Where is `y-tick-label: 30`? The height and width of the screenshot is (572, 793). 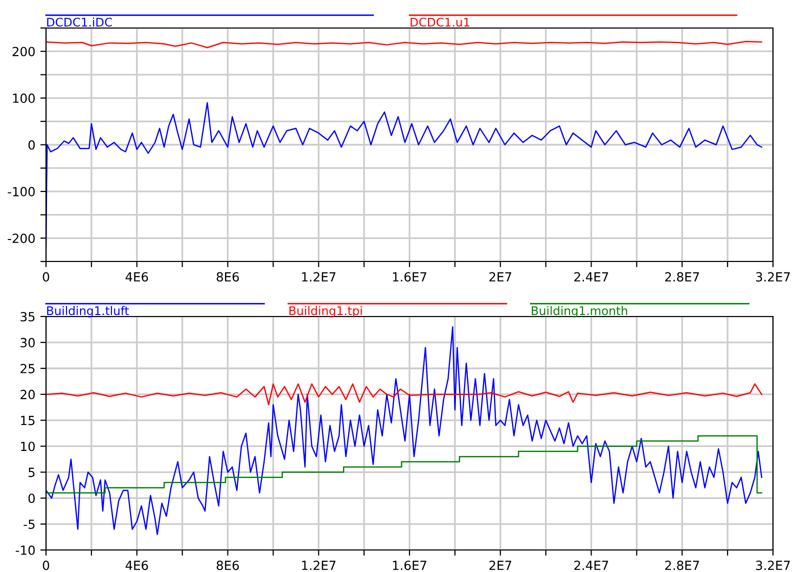 y-tick-label: 30 is located at coordinates (27, 343).